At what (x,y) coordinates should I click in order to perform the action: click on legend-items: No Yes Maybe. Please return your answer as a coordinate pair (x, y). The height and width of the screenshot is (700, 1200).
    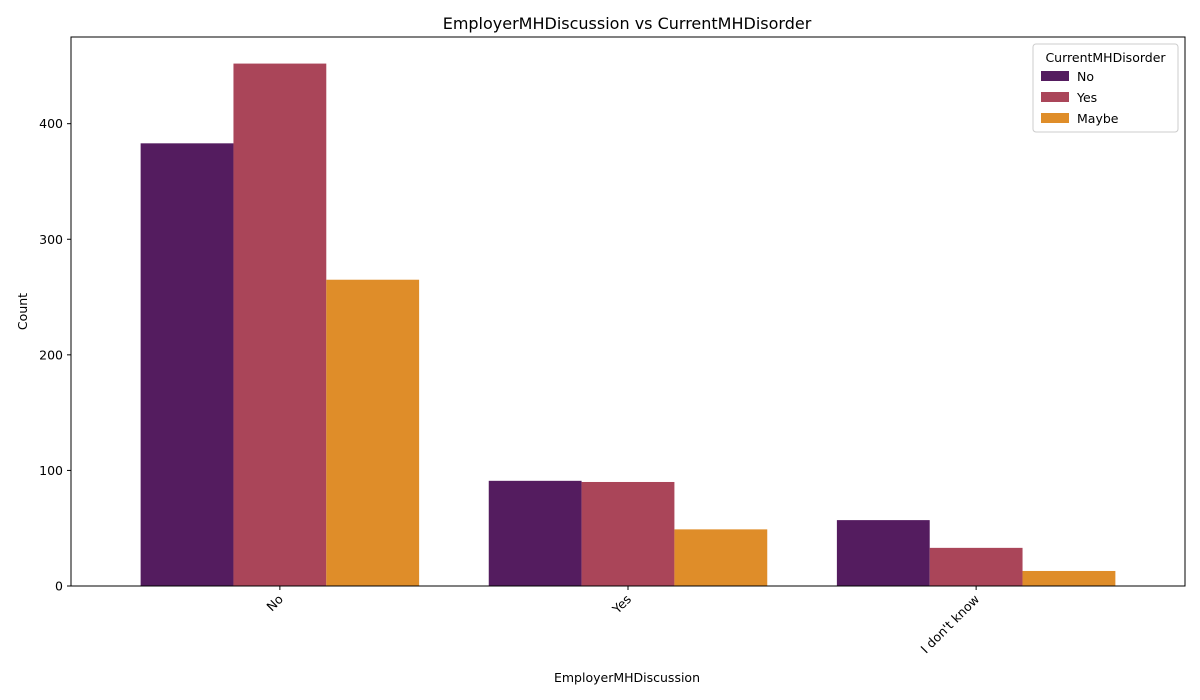
    Looking at the image, I should click on (1080, 97).